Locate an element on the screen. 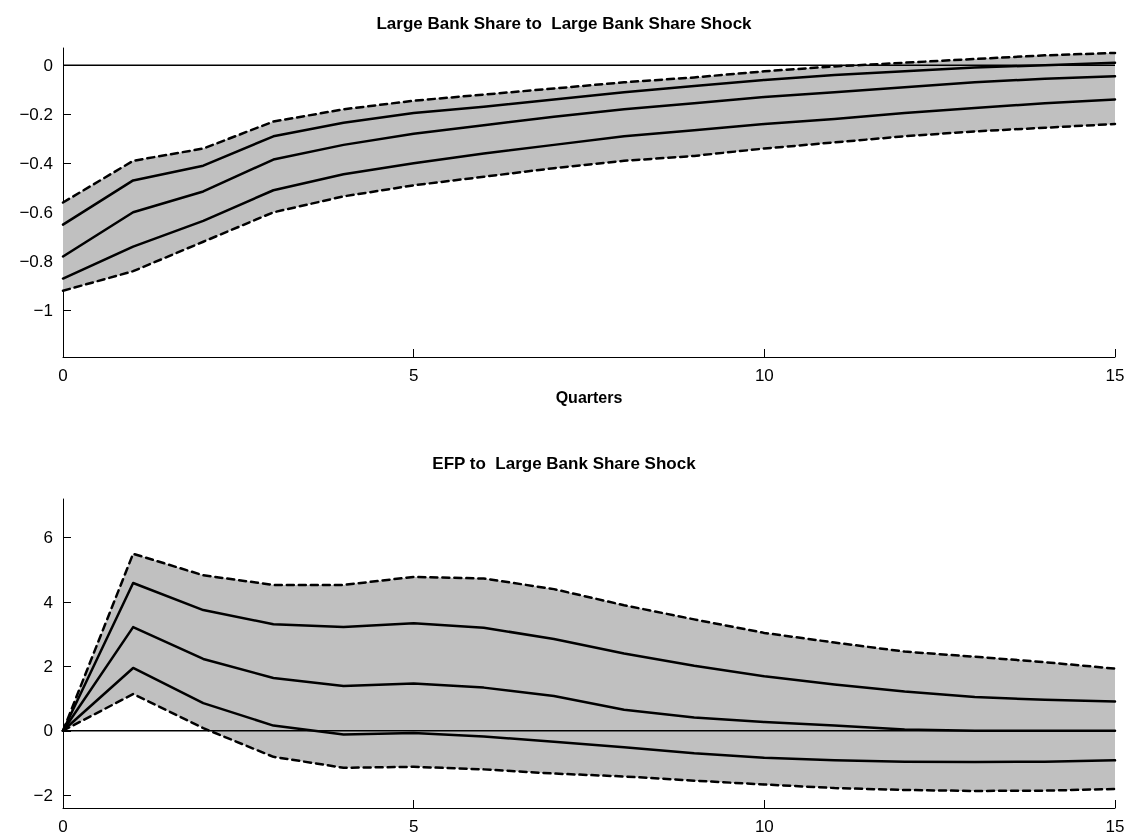 Image resolution: width=1128 pixels, height=840 pixels. x-axis-title: Quarters is located at coordinates (589, 397).